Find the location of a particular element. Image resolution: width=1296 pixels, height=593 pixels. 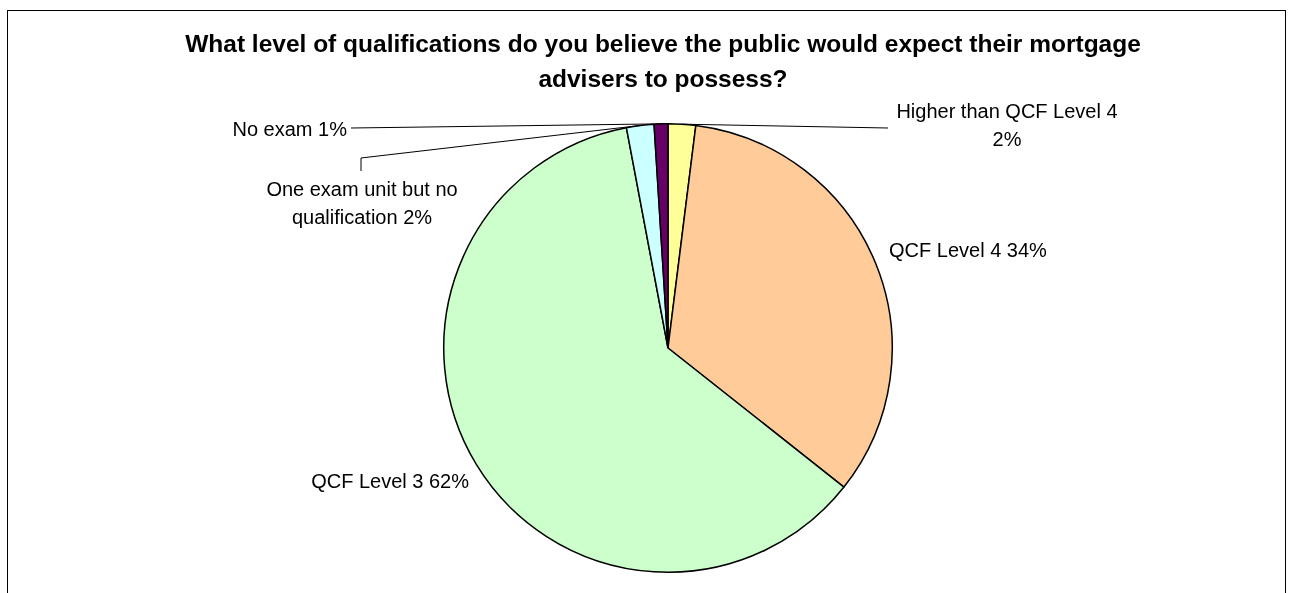

slice-label: Higher than QCF Level 4 is located at coordinates (1007, 110).